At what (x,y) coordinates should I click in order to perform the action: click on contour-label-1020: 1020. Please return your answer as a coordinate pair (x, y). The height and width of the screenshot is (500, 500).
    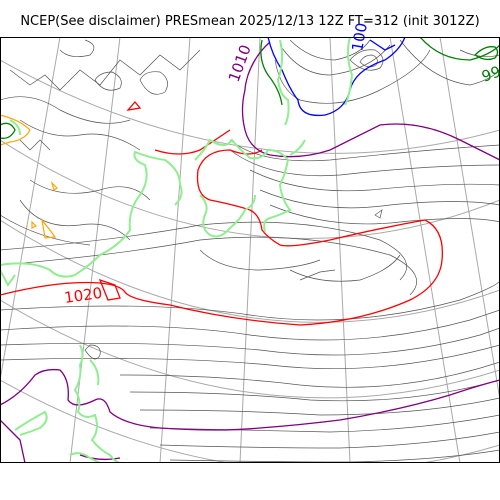
    Looking at the image, I should click on (83, 295).